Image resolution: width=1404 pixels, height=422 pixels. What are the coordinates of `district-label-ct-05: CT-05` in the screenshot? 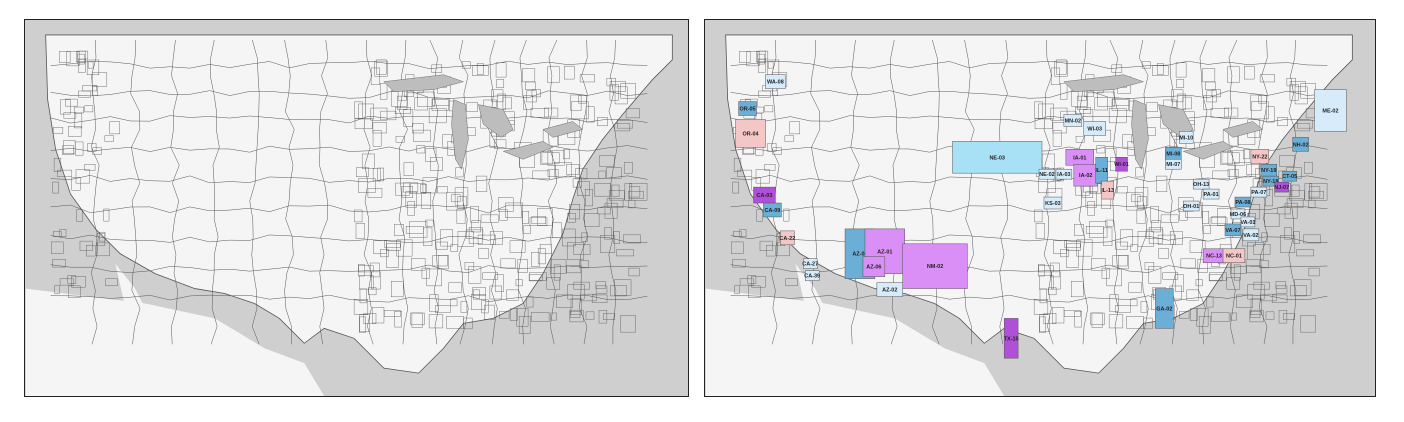 It's located at (1289, 177).